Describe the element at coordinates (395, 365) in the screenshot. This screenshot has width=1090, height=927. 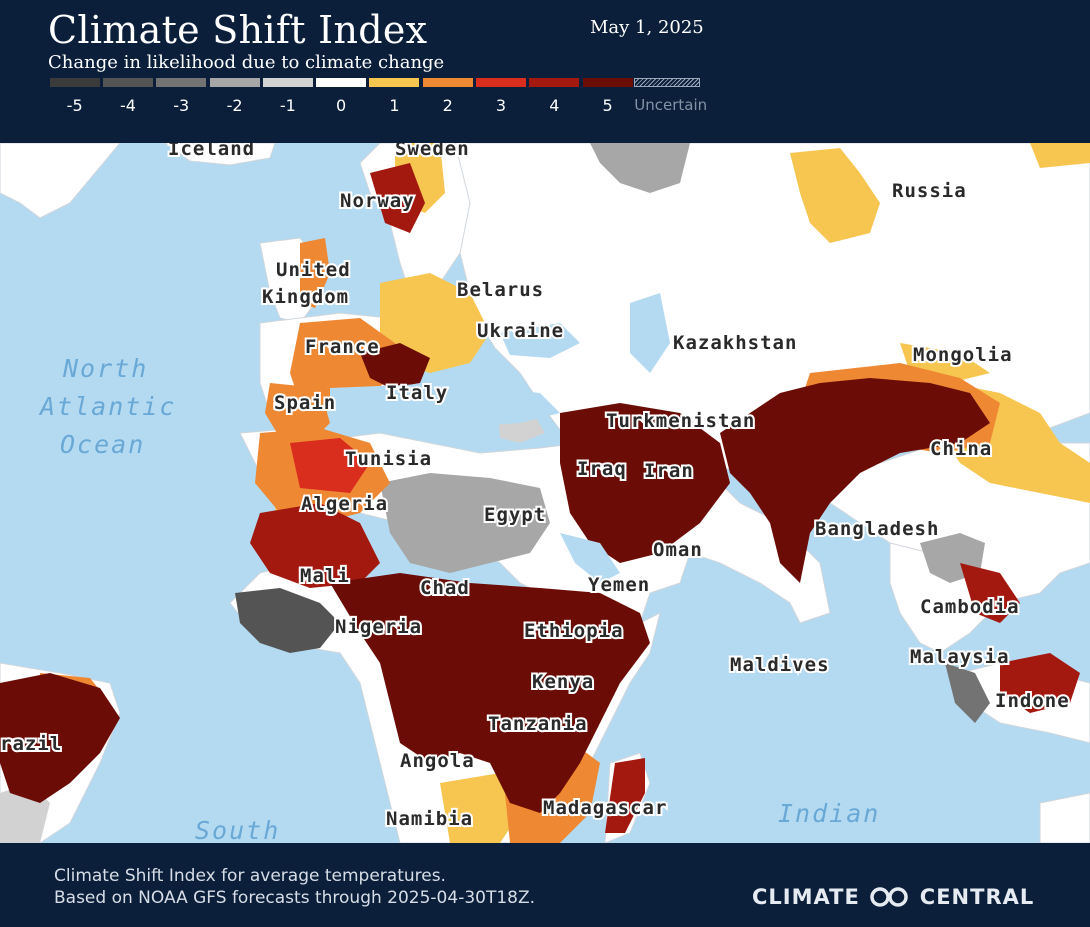
I see `csi5-italy-north` at that location.